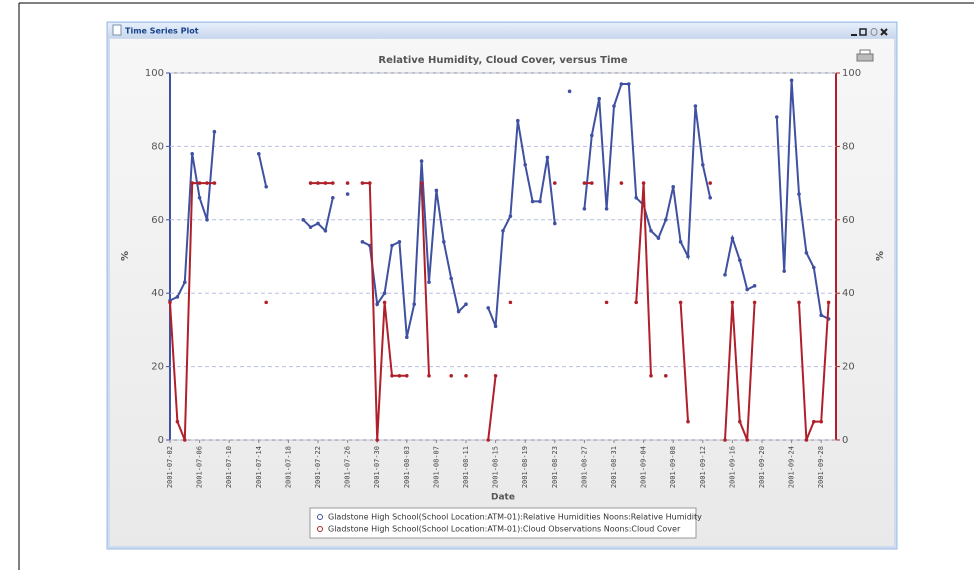 The height and width of the screenshot is (570, 974). Describe the element at coordinates (436, 467) in the screenshot. I see `x-tick-label: 2001-08-07` at that location.